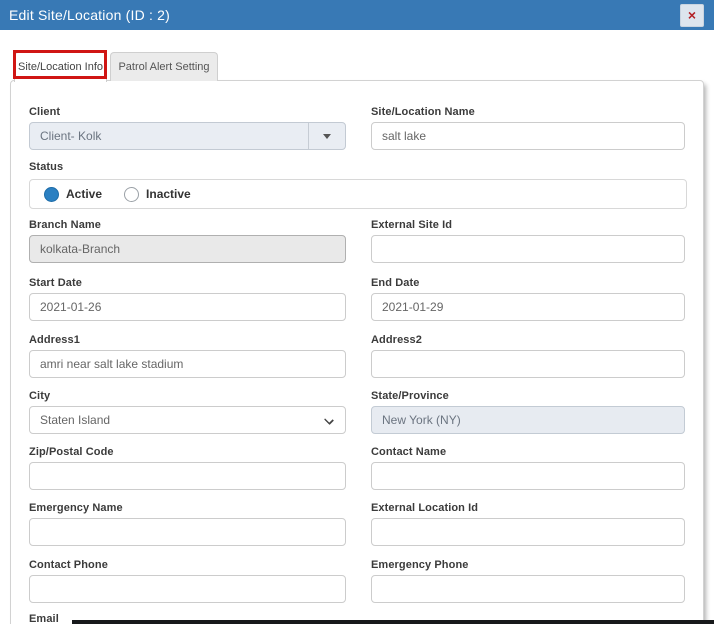 The width and height of the screenshot is (714, 624). What do you see at coordinates (187, 249) in the screenshot?
I see `branch-name-input` at bounding box center [187, 249].